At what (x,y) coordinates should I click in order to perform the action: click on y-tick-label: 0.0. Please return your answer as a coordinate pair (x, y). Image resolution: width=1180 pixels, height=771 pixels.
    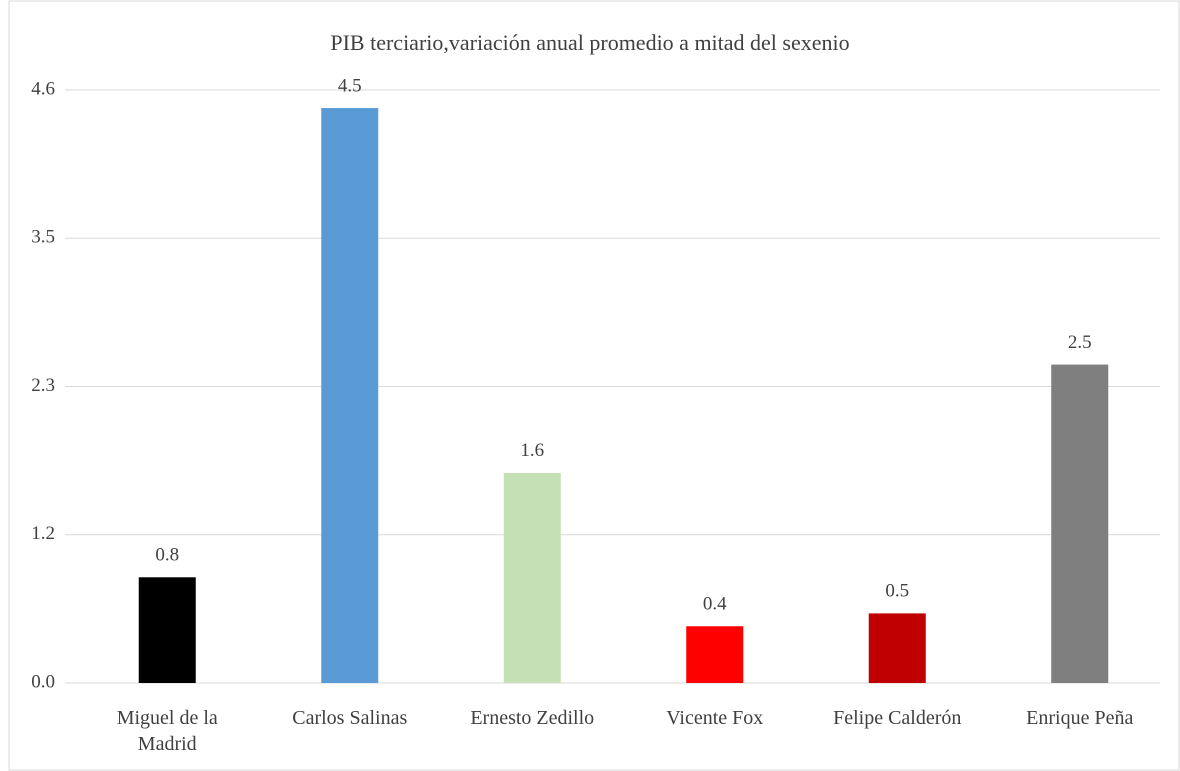
    Looking at the image, I should click on (43, 681).